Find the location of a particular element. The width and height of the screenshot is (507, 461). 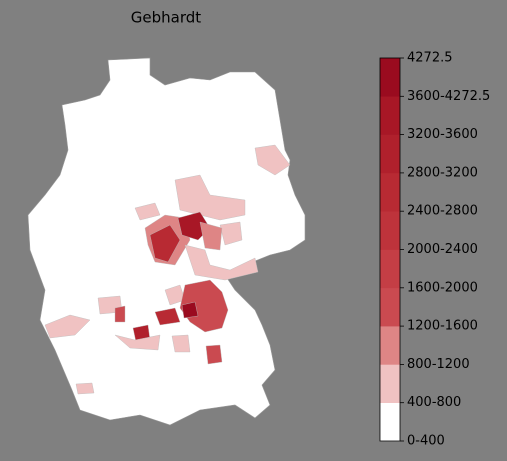

legend-label: 1600-2000 is located at coordinates (442, 287).